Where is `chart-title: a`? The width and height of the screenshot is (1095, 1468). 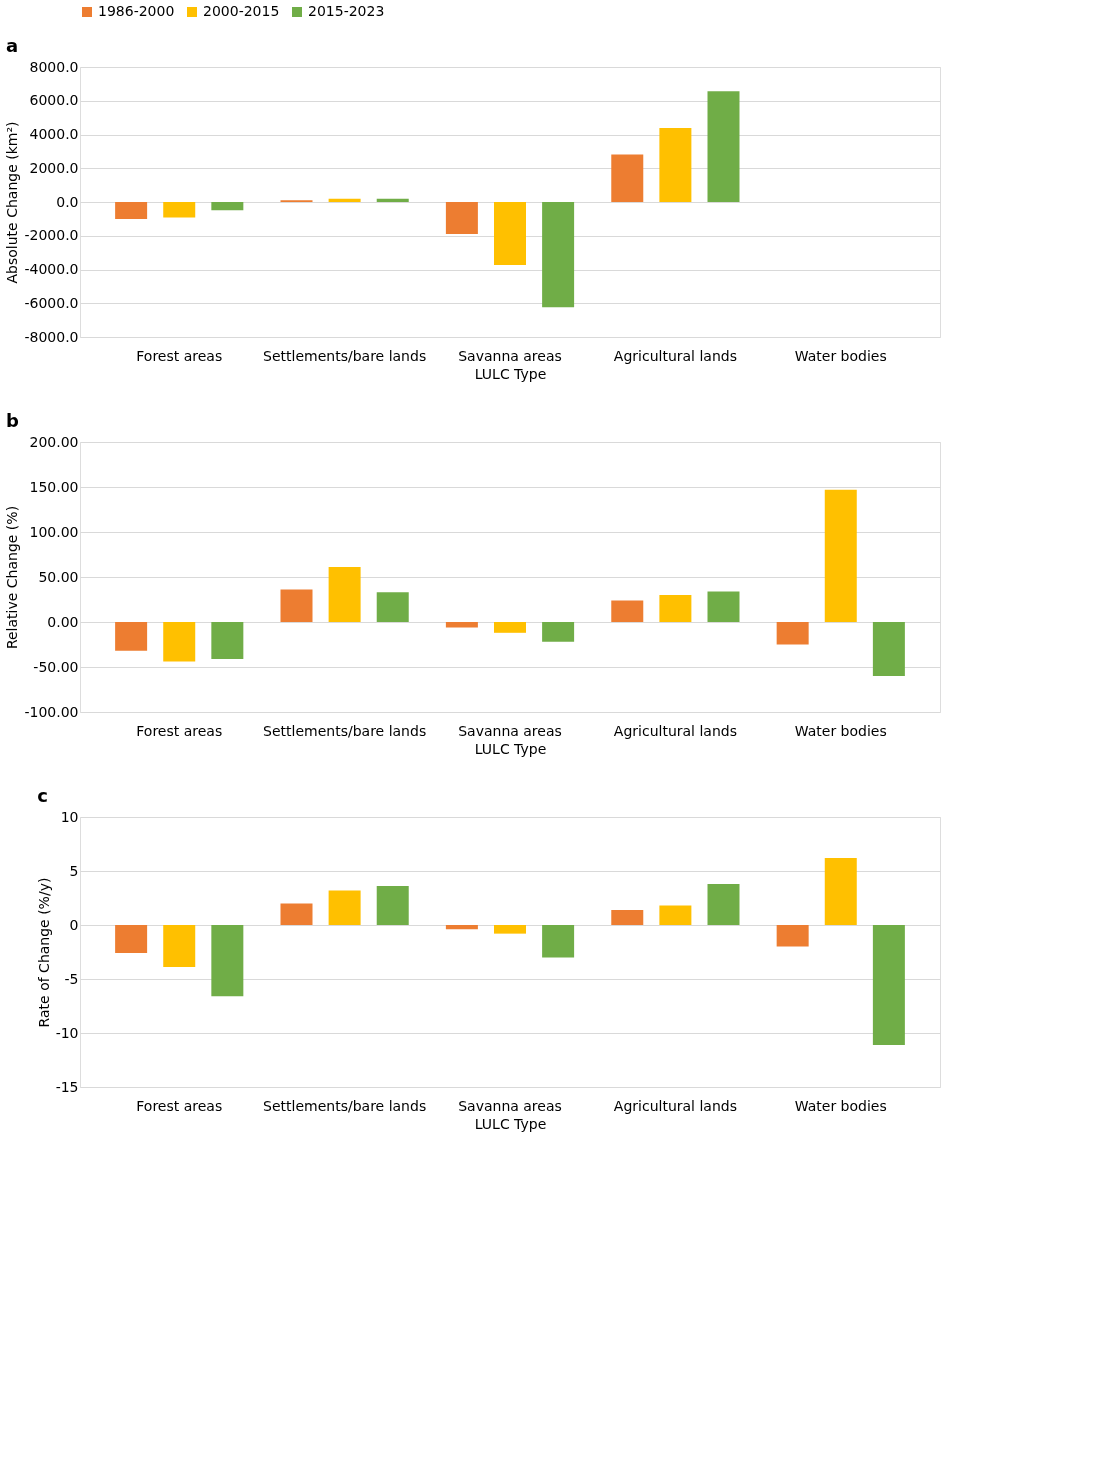
chart-title: a is located at coordinates (12, 45).